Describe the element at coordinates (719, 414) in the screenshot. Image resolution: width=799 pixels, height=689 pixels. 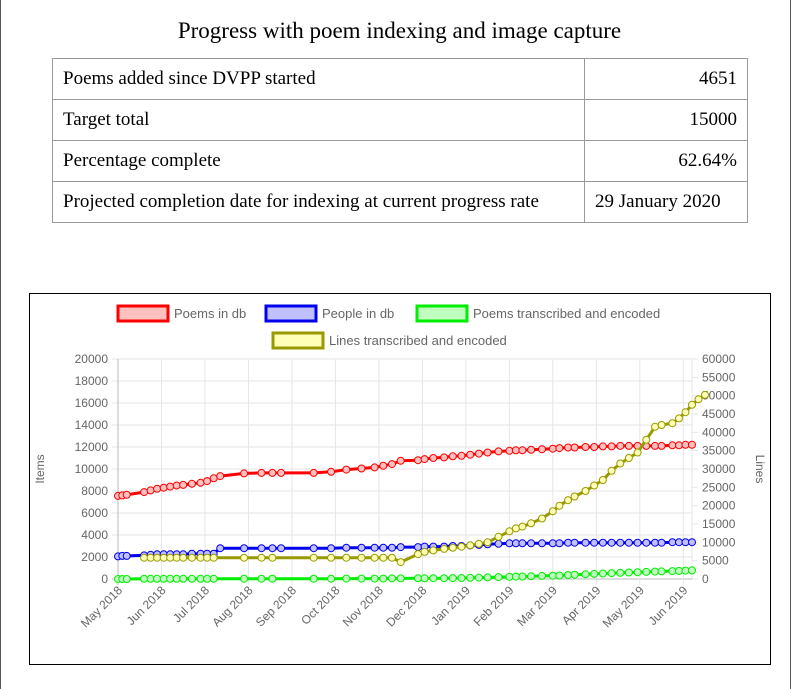
I see `y2-tick-label: 45000` at that location.